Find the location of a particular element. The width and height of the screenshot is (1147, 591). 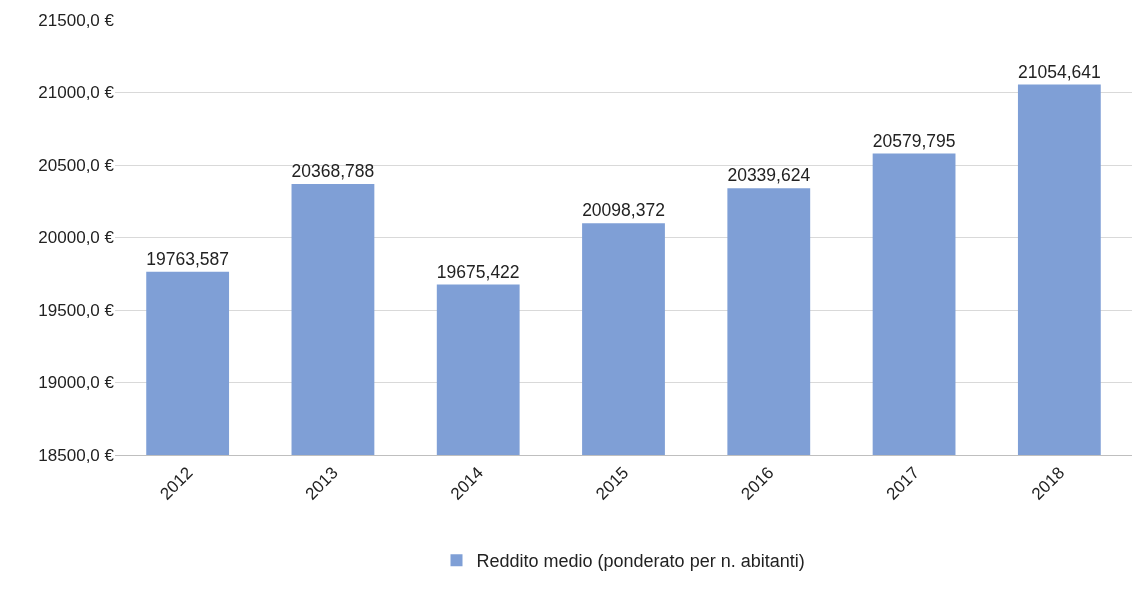

y-tick-label: 21500,0 € is located at coordinates (76, 20).